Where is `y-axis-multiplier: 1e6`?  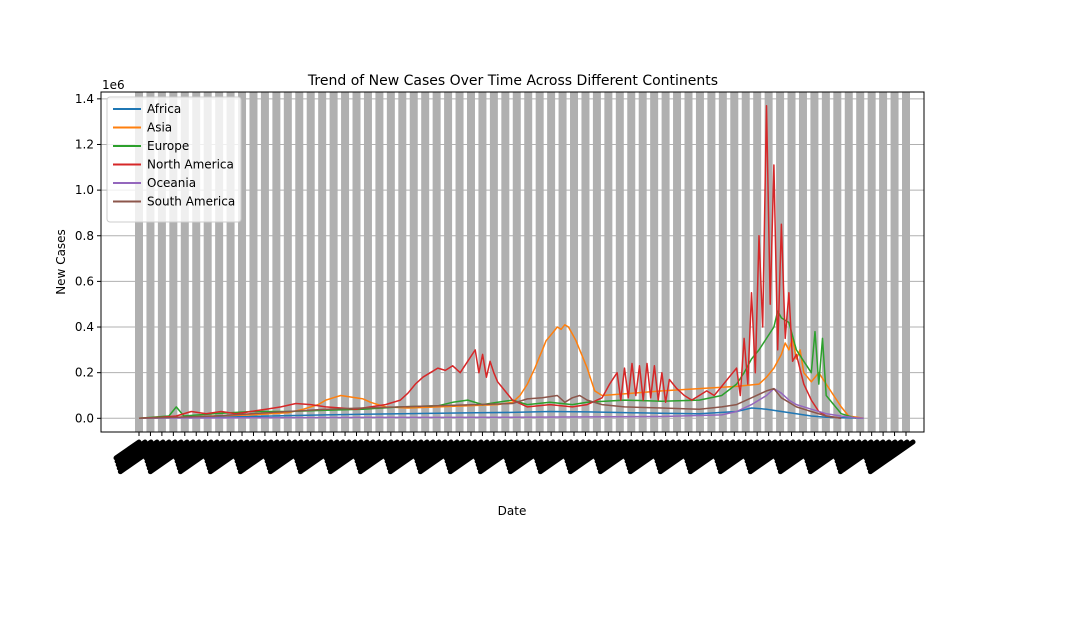
y-axis-multiplier: 1e6 is located at coordinates (113, 85).